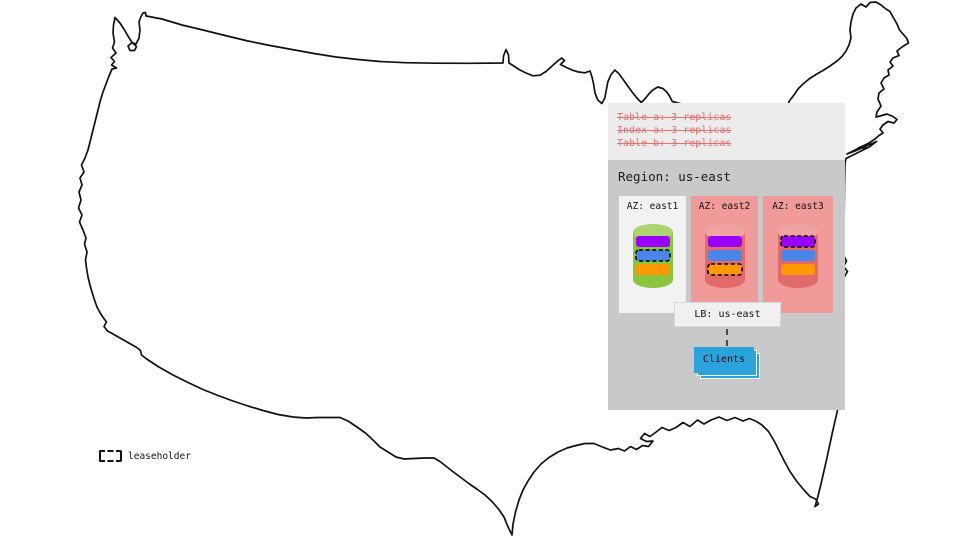 The height and width of the screenshot is (540, 960). Describe the element at coordinates (798, 206) in the screenshot. I see `az-east3-label: AZ: east3` at that location.